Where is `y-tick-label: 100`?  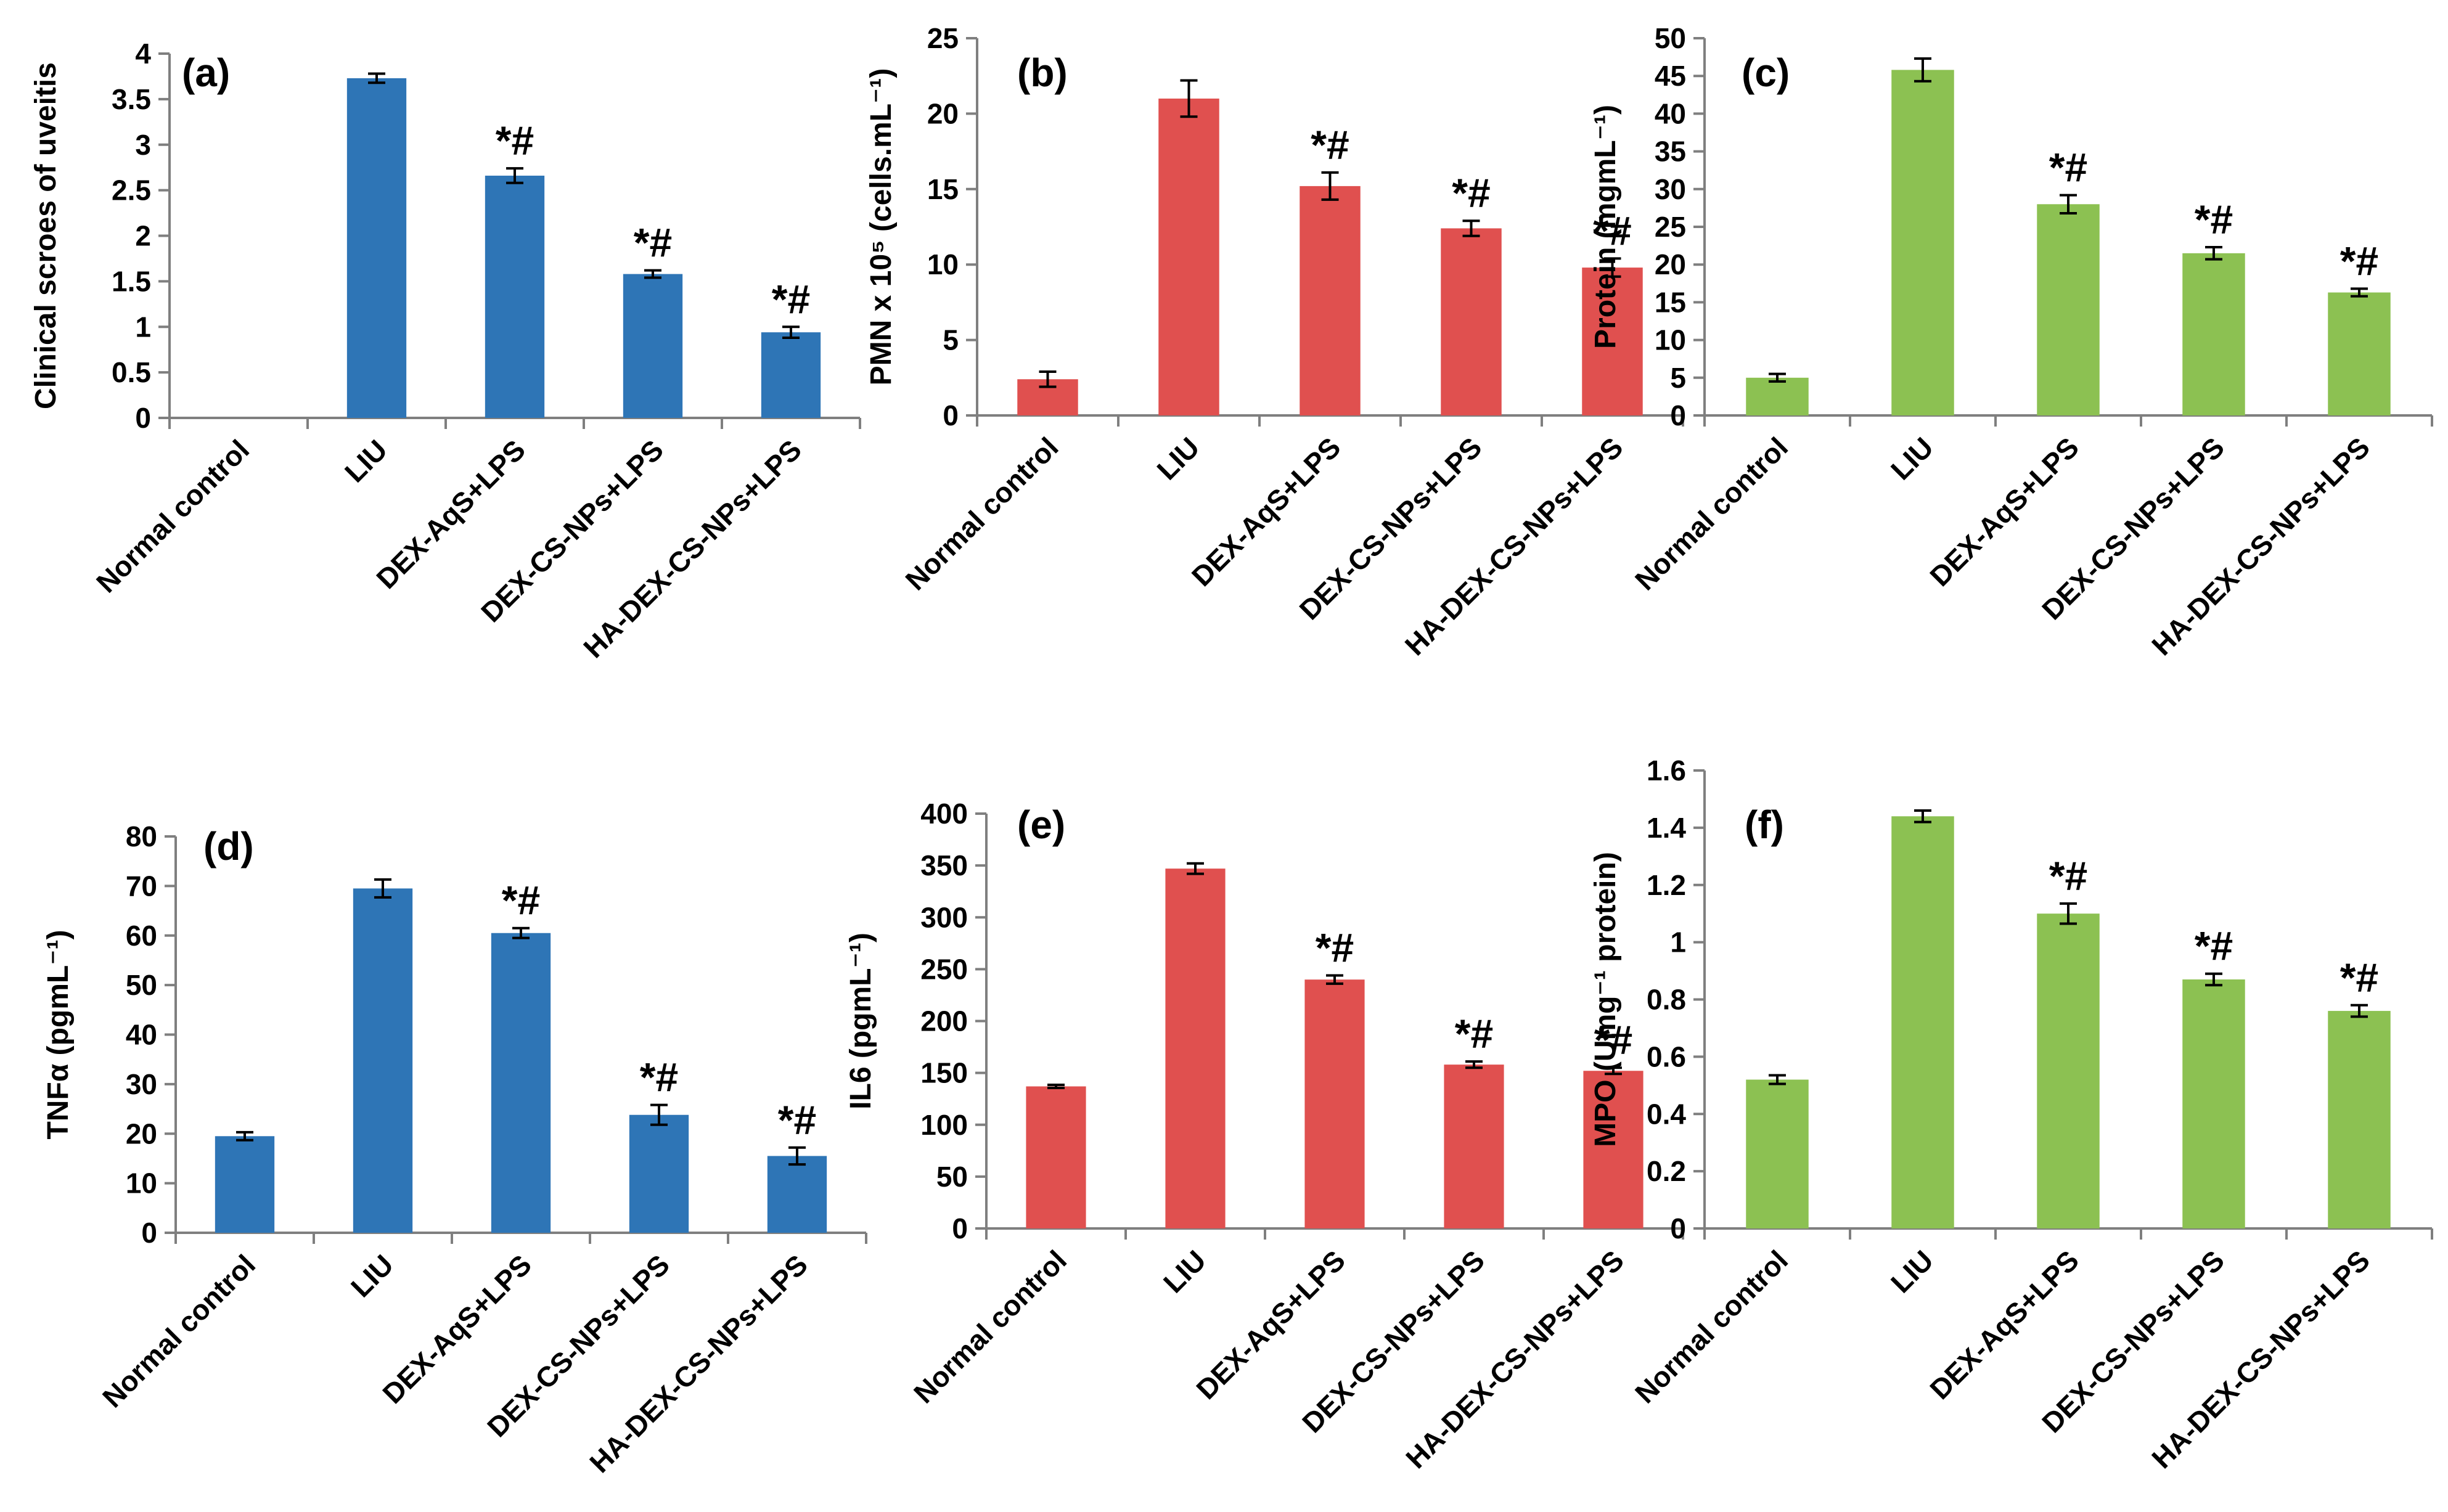
y-tick-label: 100 is located at coordinates (944, 1125).